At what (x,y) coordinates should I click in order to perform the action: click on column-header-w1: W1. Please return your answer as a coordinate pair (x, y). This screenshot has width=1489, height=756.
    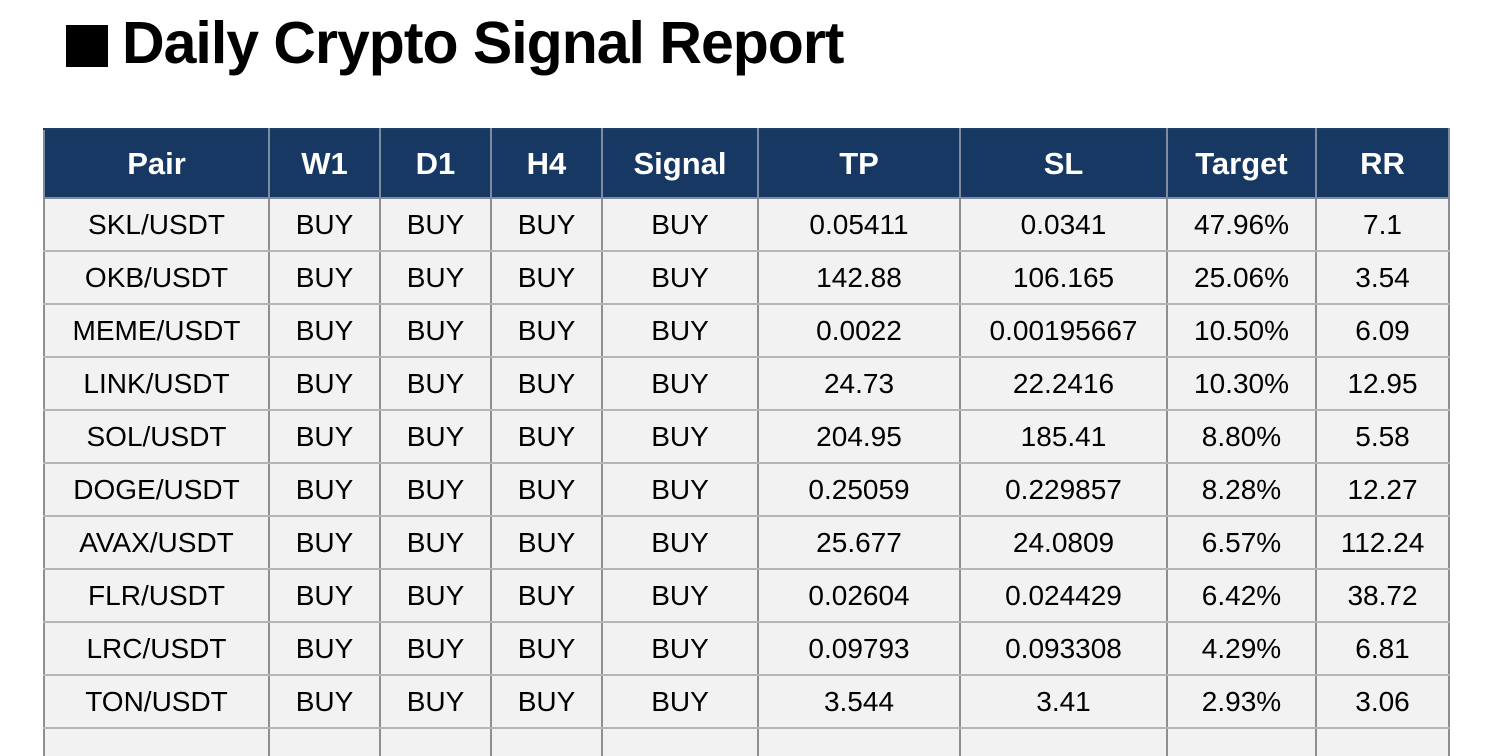
    Looking at the image, I should click on (324, 163).